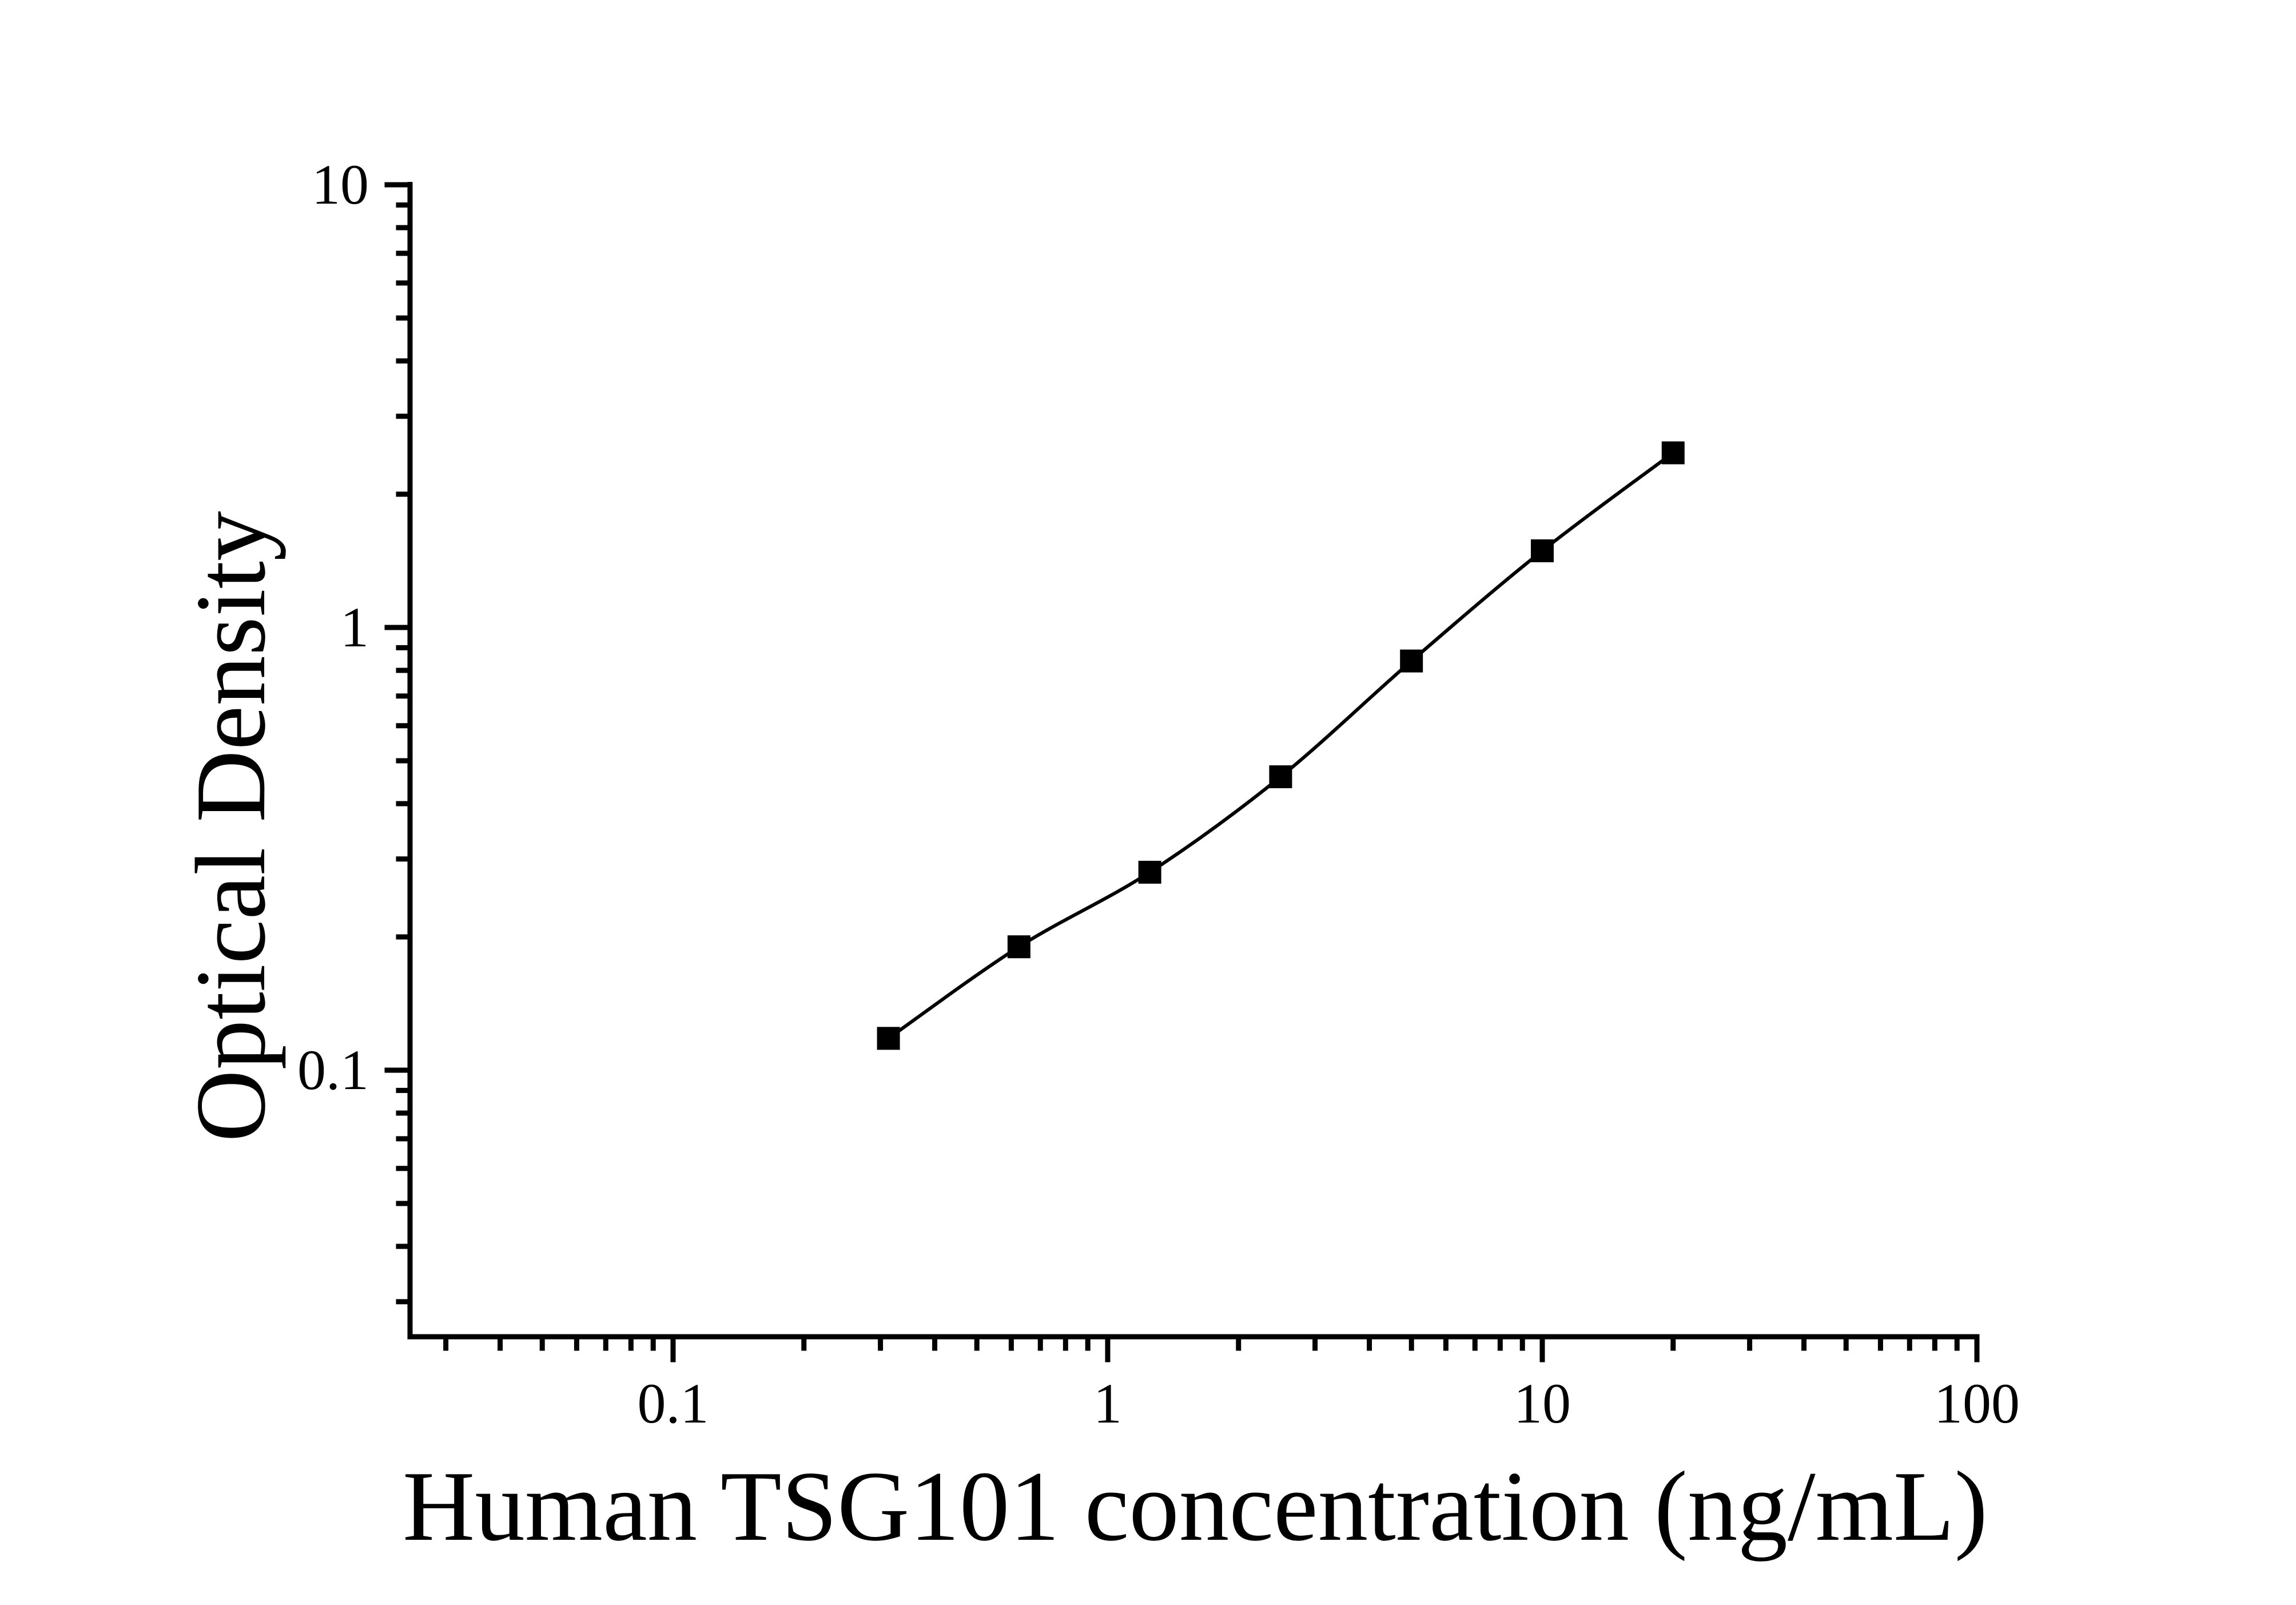 This screenshot has width=2296, height=1605. Describe the element at coordinates (1542, 1403) in the screenshot. I see `x-tick-label: 10` at that location.